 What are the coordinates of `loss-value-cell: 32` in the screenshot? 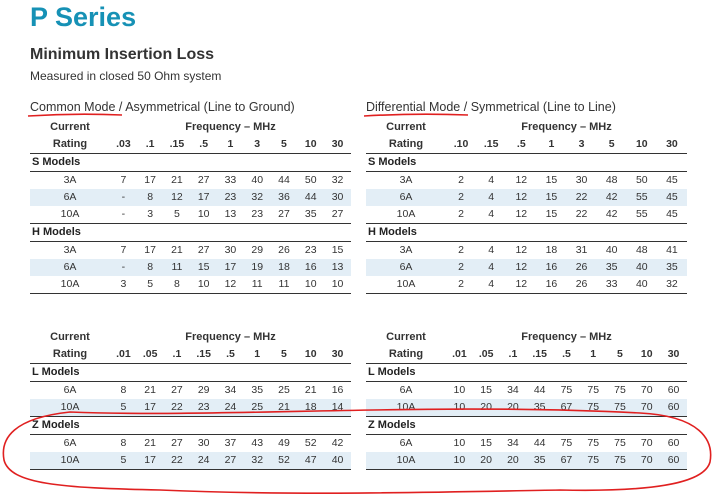 It's located at (671, 285).